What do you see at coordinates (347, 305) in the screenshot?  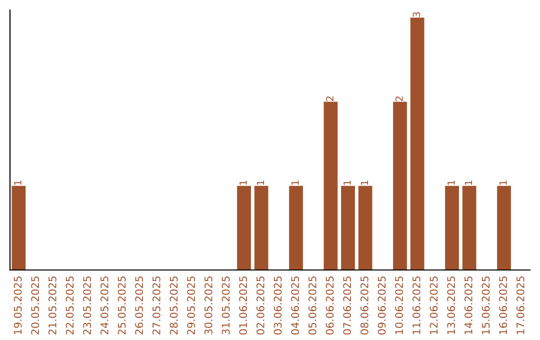 I see `x-tick-label: 07.06.2025` at bounding box center [347, 305].